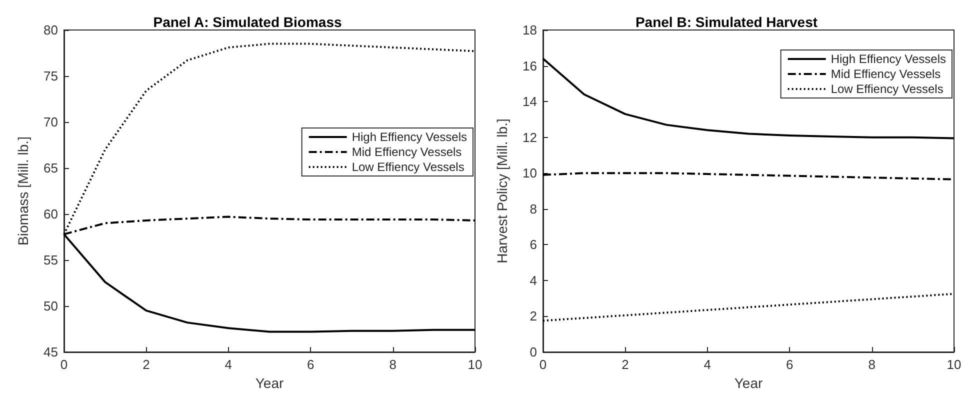 Image resolution: width=974 pixels, height=411 pixels. What do you see at coordinates (51, 352) in the screenshot?
I see `y-tick-label: 45` at bounding box center [51, 352].